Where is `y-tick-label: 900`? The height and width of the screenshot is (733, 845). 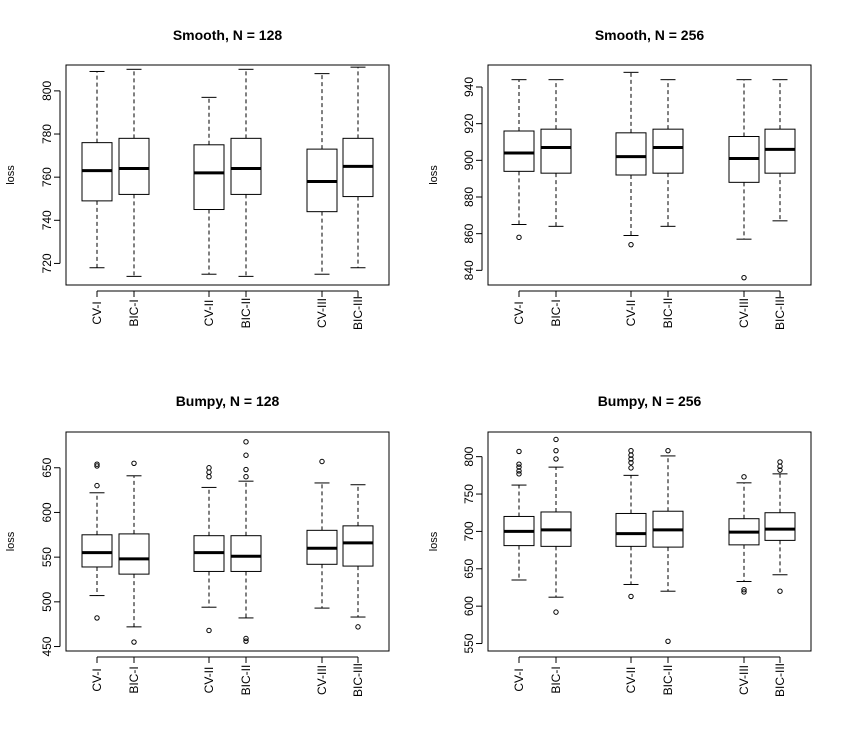 y-tick-label: 900 is located at coordinates (469, 160).